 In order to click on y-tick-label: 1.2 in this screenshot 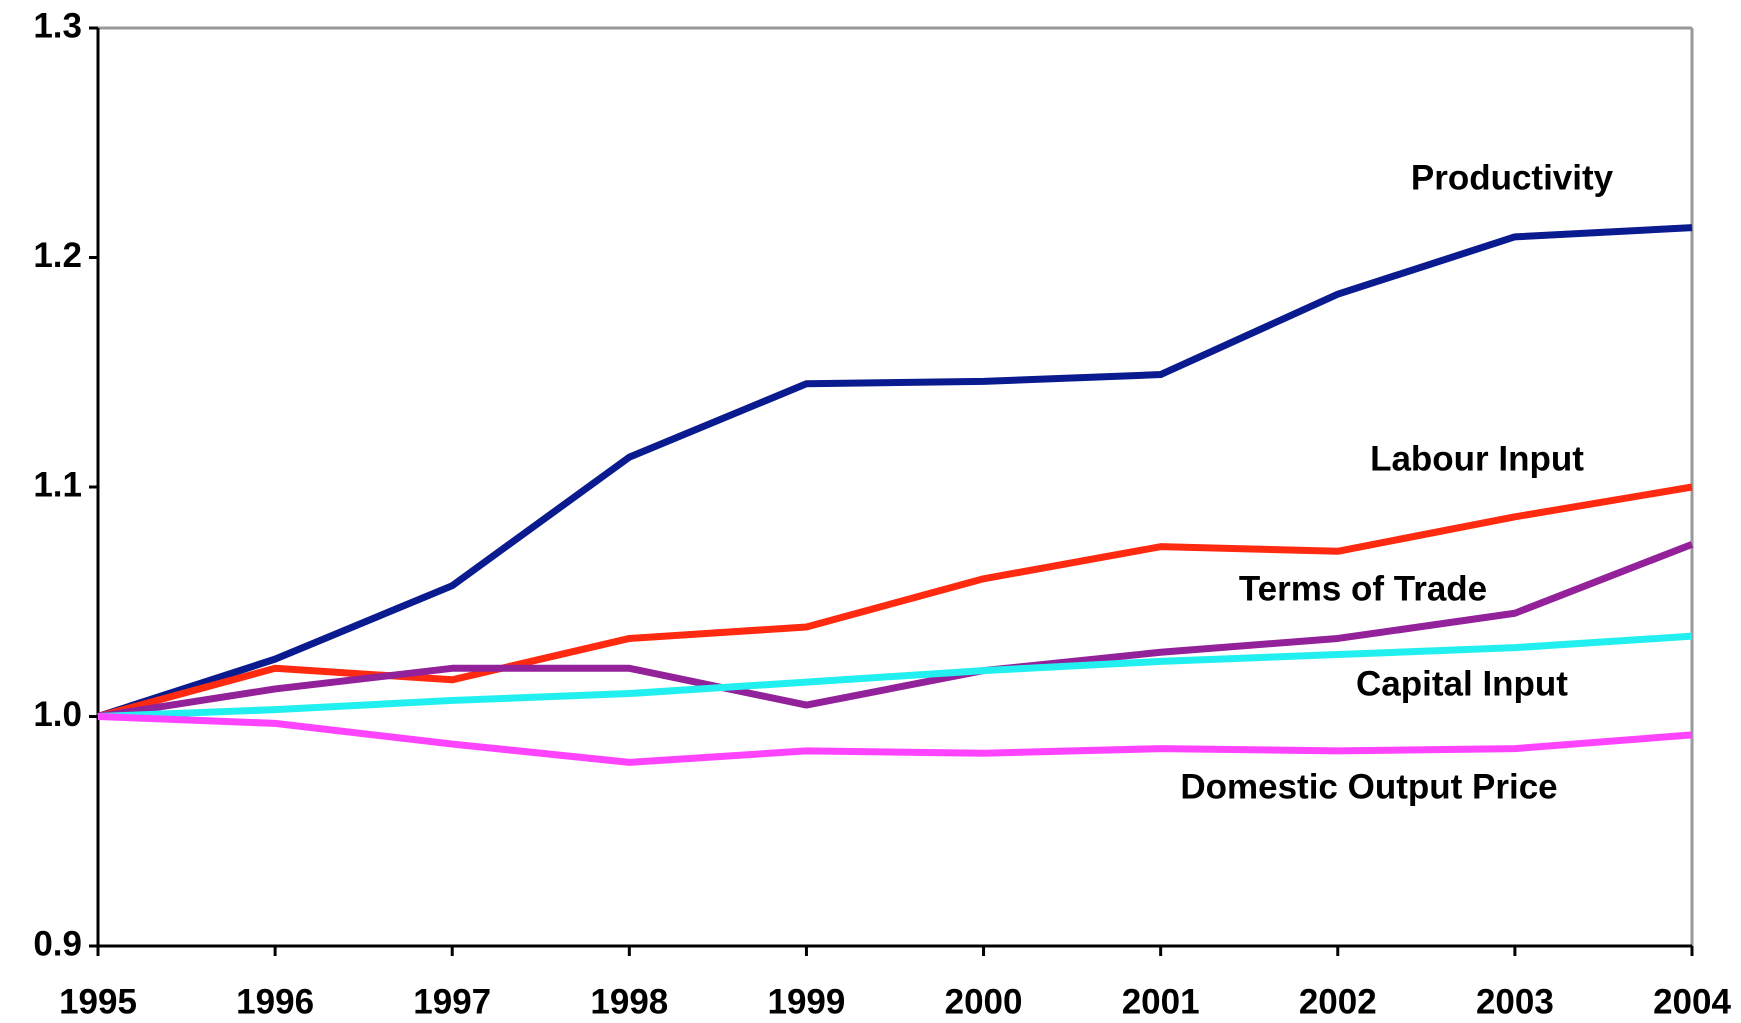, I will do `click(57, 255)`.